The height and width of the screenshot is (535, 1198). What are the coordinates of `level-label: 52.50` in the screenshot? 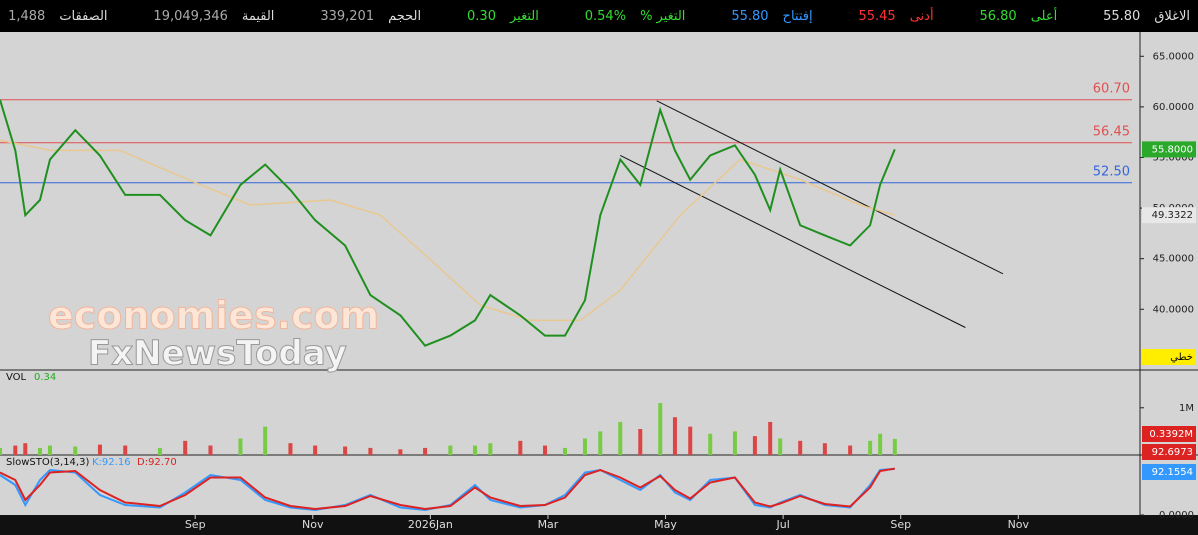 It's located at (1111, 171).